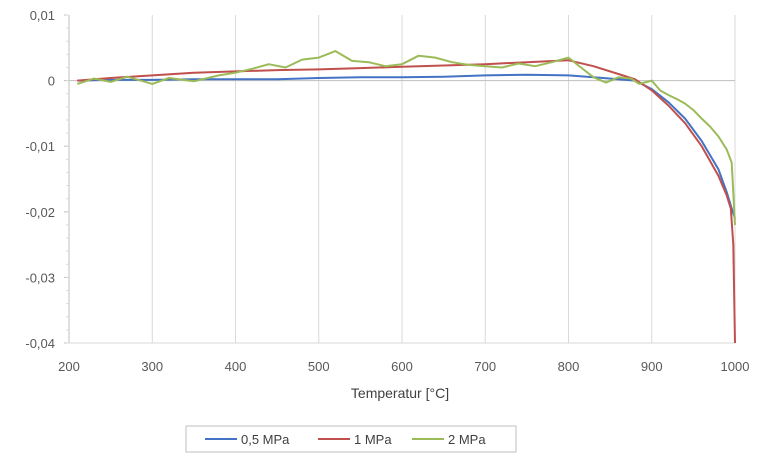 The height and width of the screenshot is (464, 762). What do you see at coordinates (152, 366) in the screenshot?
I see `x-tick-label: 300` at bounding box center [152, 366].